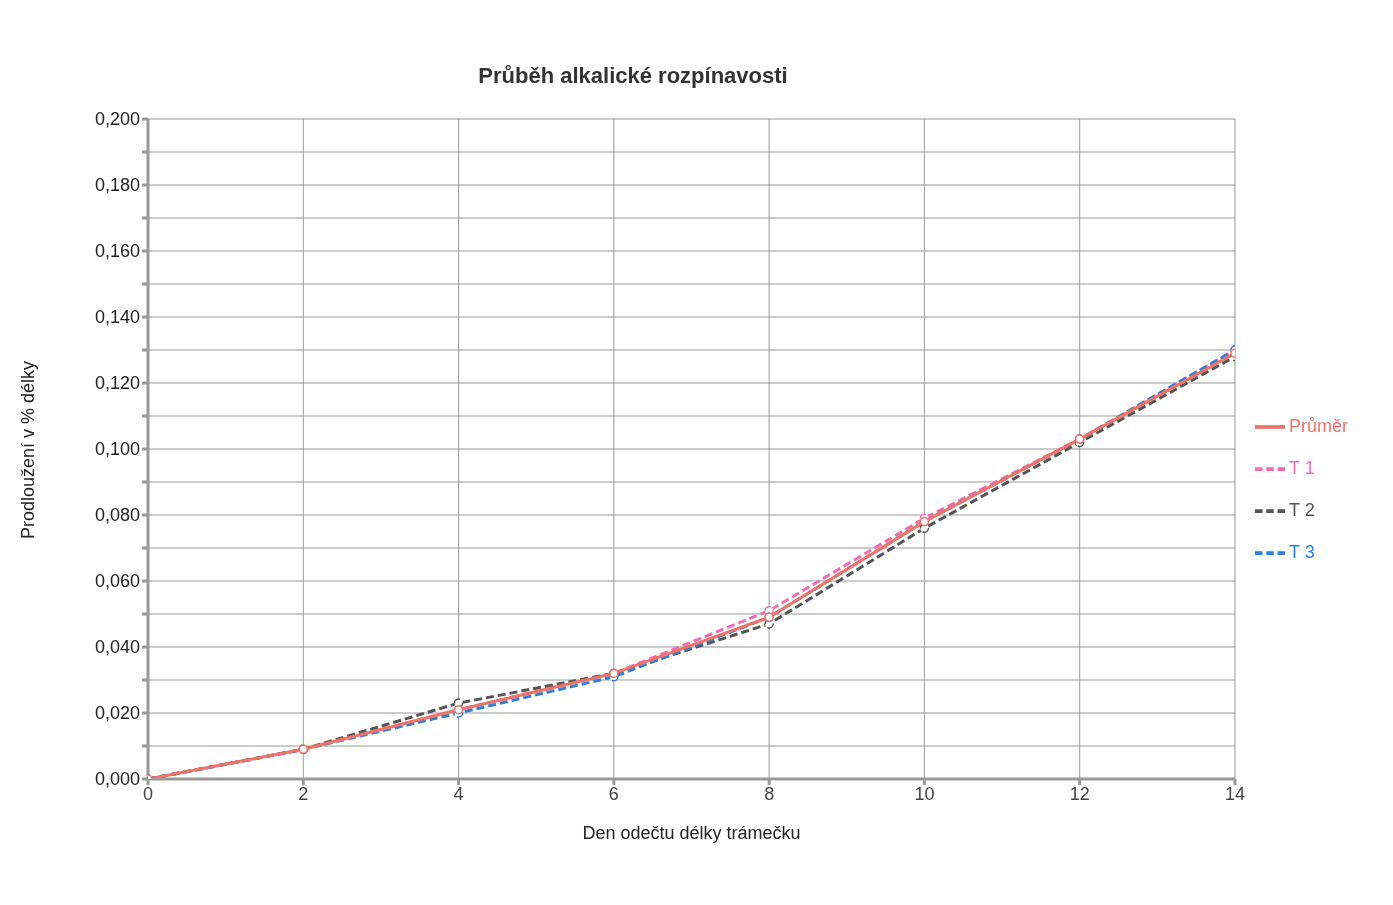  What do you see at coordinates (924, 793) in the screenshot?
I see `x-tick-label: 10` at bounding box center [924, 793].